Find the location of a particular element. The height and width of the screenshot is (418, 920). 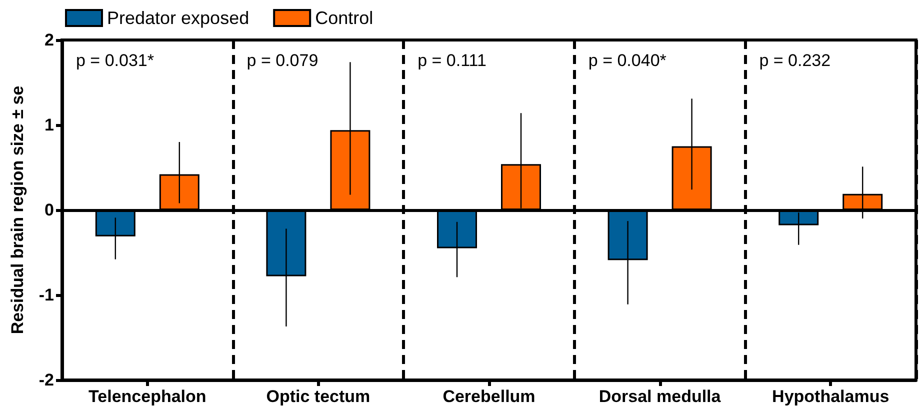

annotation: p = 0.111 is located at coordinates (452, 60).